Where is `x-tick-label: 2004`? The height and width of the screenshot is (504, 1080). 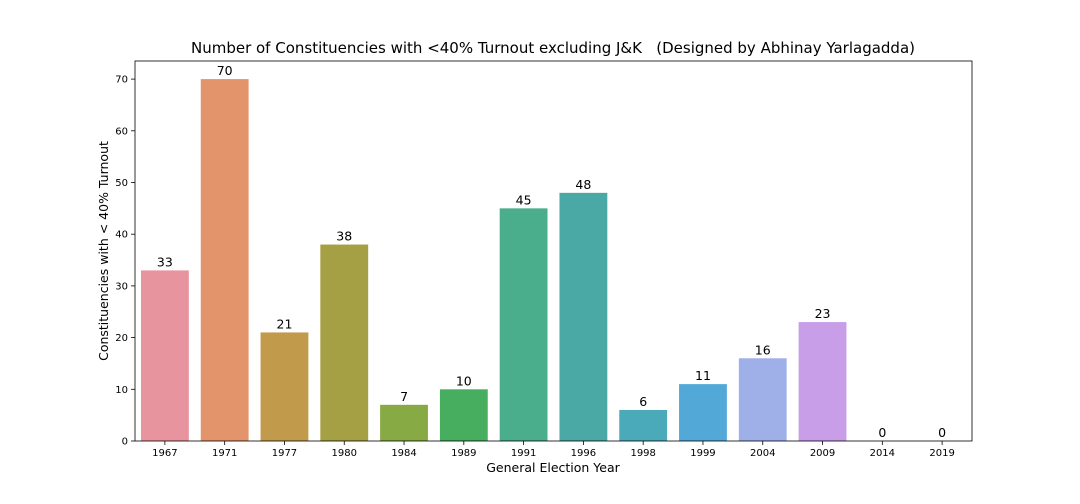 x-tick-label: 2004 is located at coordinates (762, 453).